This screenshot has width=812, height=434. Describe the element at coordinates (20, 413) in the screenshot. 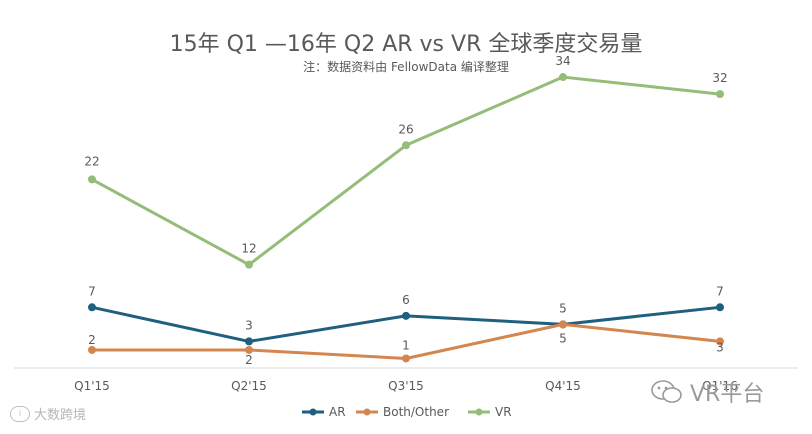

I see `brand-badge-icon: i` at that location.